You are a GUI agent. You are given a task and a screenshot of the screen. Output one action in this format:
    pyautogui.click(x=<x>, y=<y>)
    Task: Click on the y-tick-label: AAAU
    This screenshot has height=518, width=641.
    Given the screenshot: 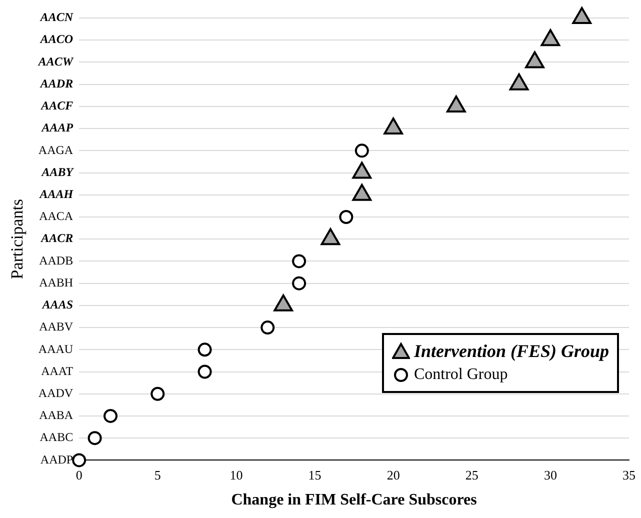 What is the action you would take?
    pyautogui.click(x=56, y=349)
    